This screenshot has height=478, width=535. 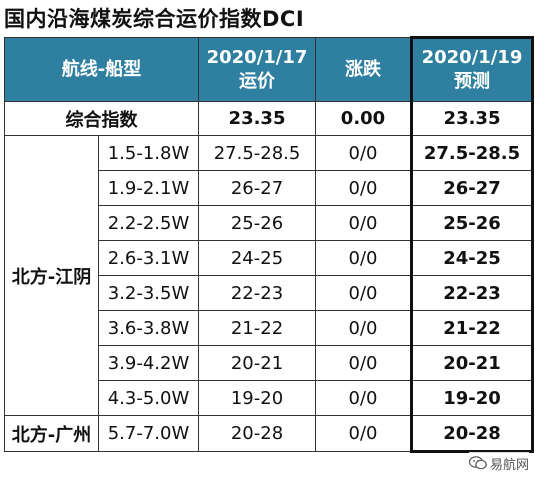 What do you see at coordinates (257, 398) in the screenshot?
I see `price-cell: 19-20` at bounding box center [257, 398].